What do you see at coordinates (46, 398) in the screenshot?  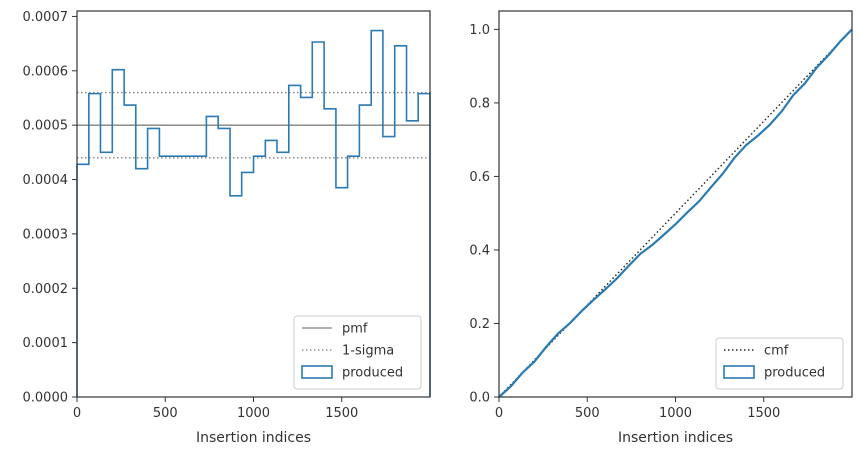 I see `y-tick-label: 0.0000` at bounding box center [46, 398].